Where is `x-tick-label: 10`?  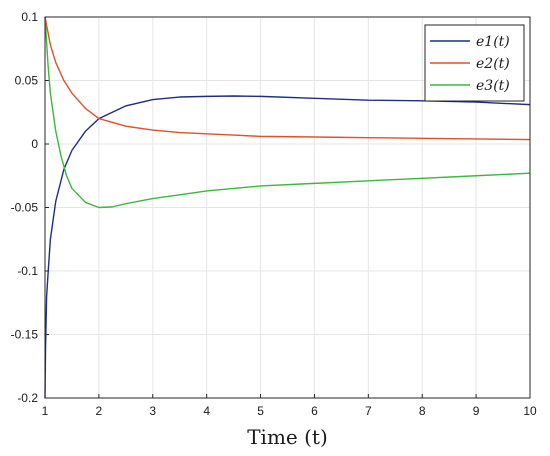 x-tick-label: 10 is located at coordinates (530, 411).